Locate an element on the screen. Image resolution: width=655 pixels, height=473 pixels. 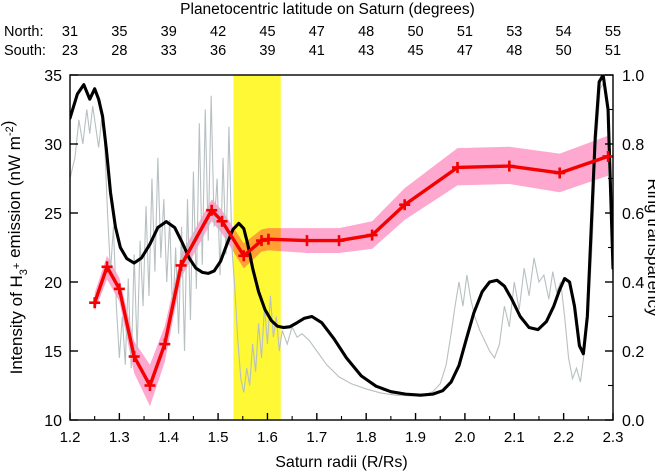
y-axis-right-tick-label: 0.0 is located at coordinates (633, 421).